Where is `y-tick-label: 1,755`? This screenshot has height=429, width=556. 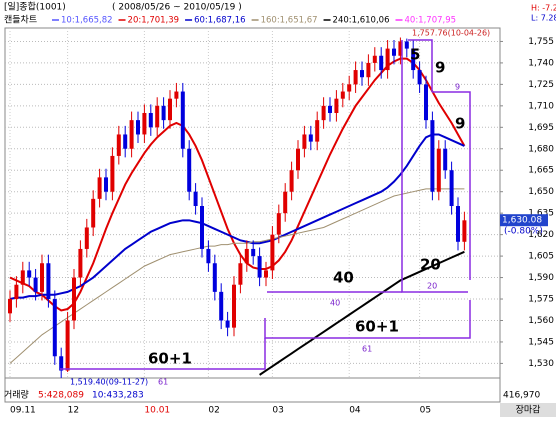
y-tick-label: 1,755 is located at coordinates (541, 42).